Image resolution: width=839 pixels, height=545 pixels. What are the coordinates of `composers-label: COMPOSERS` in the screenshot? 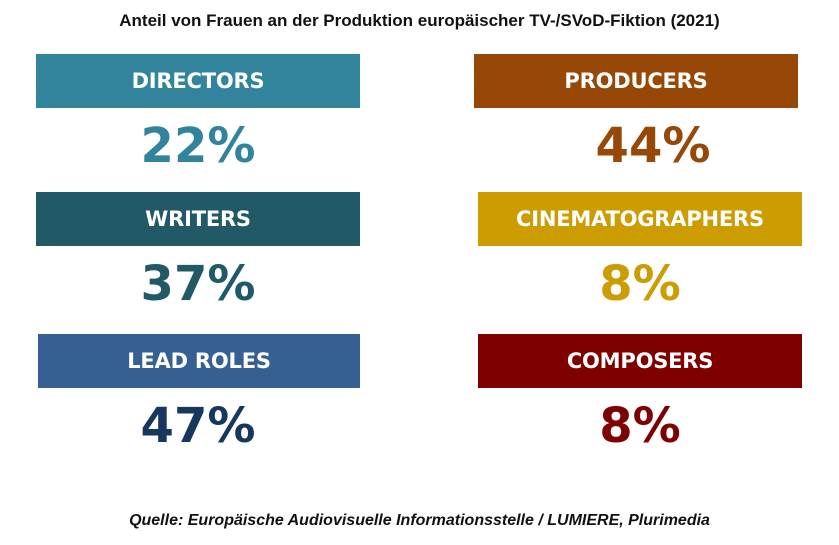 It's located at (640, 361).